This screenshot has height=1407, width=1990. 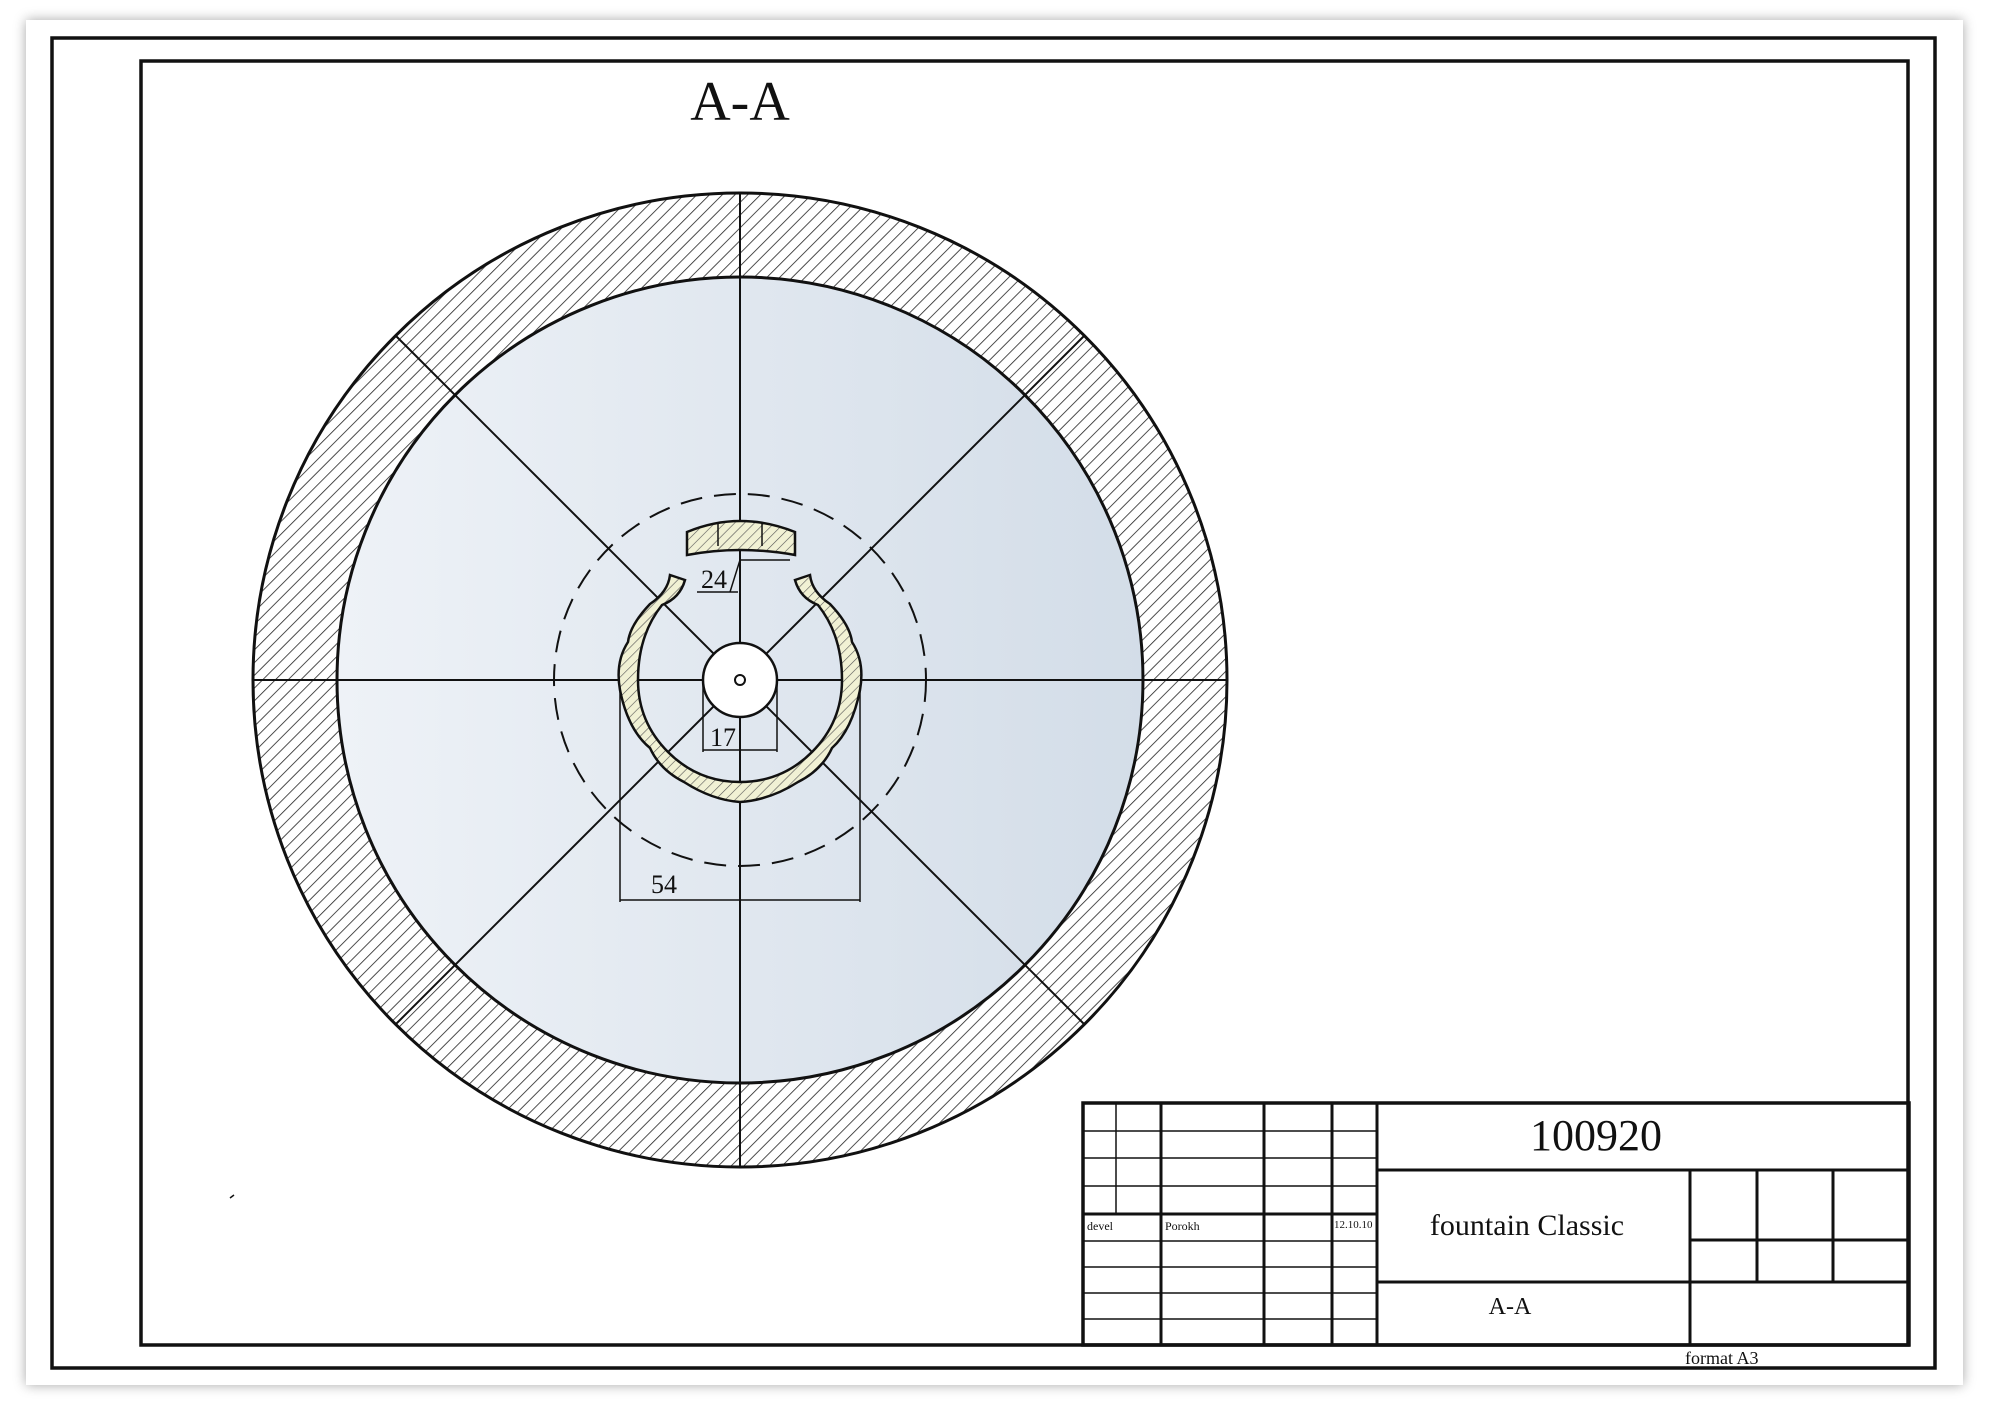 I want to click on dim-slot-label: 24, so click(x=714, y=579).